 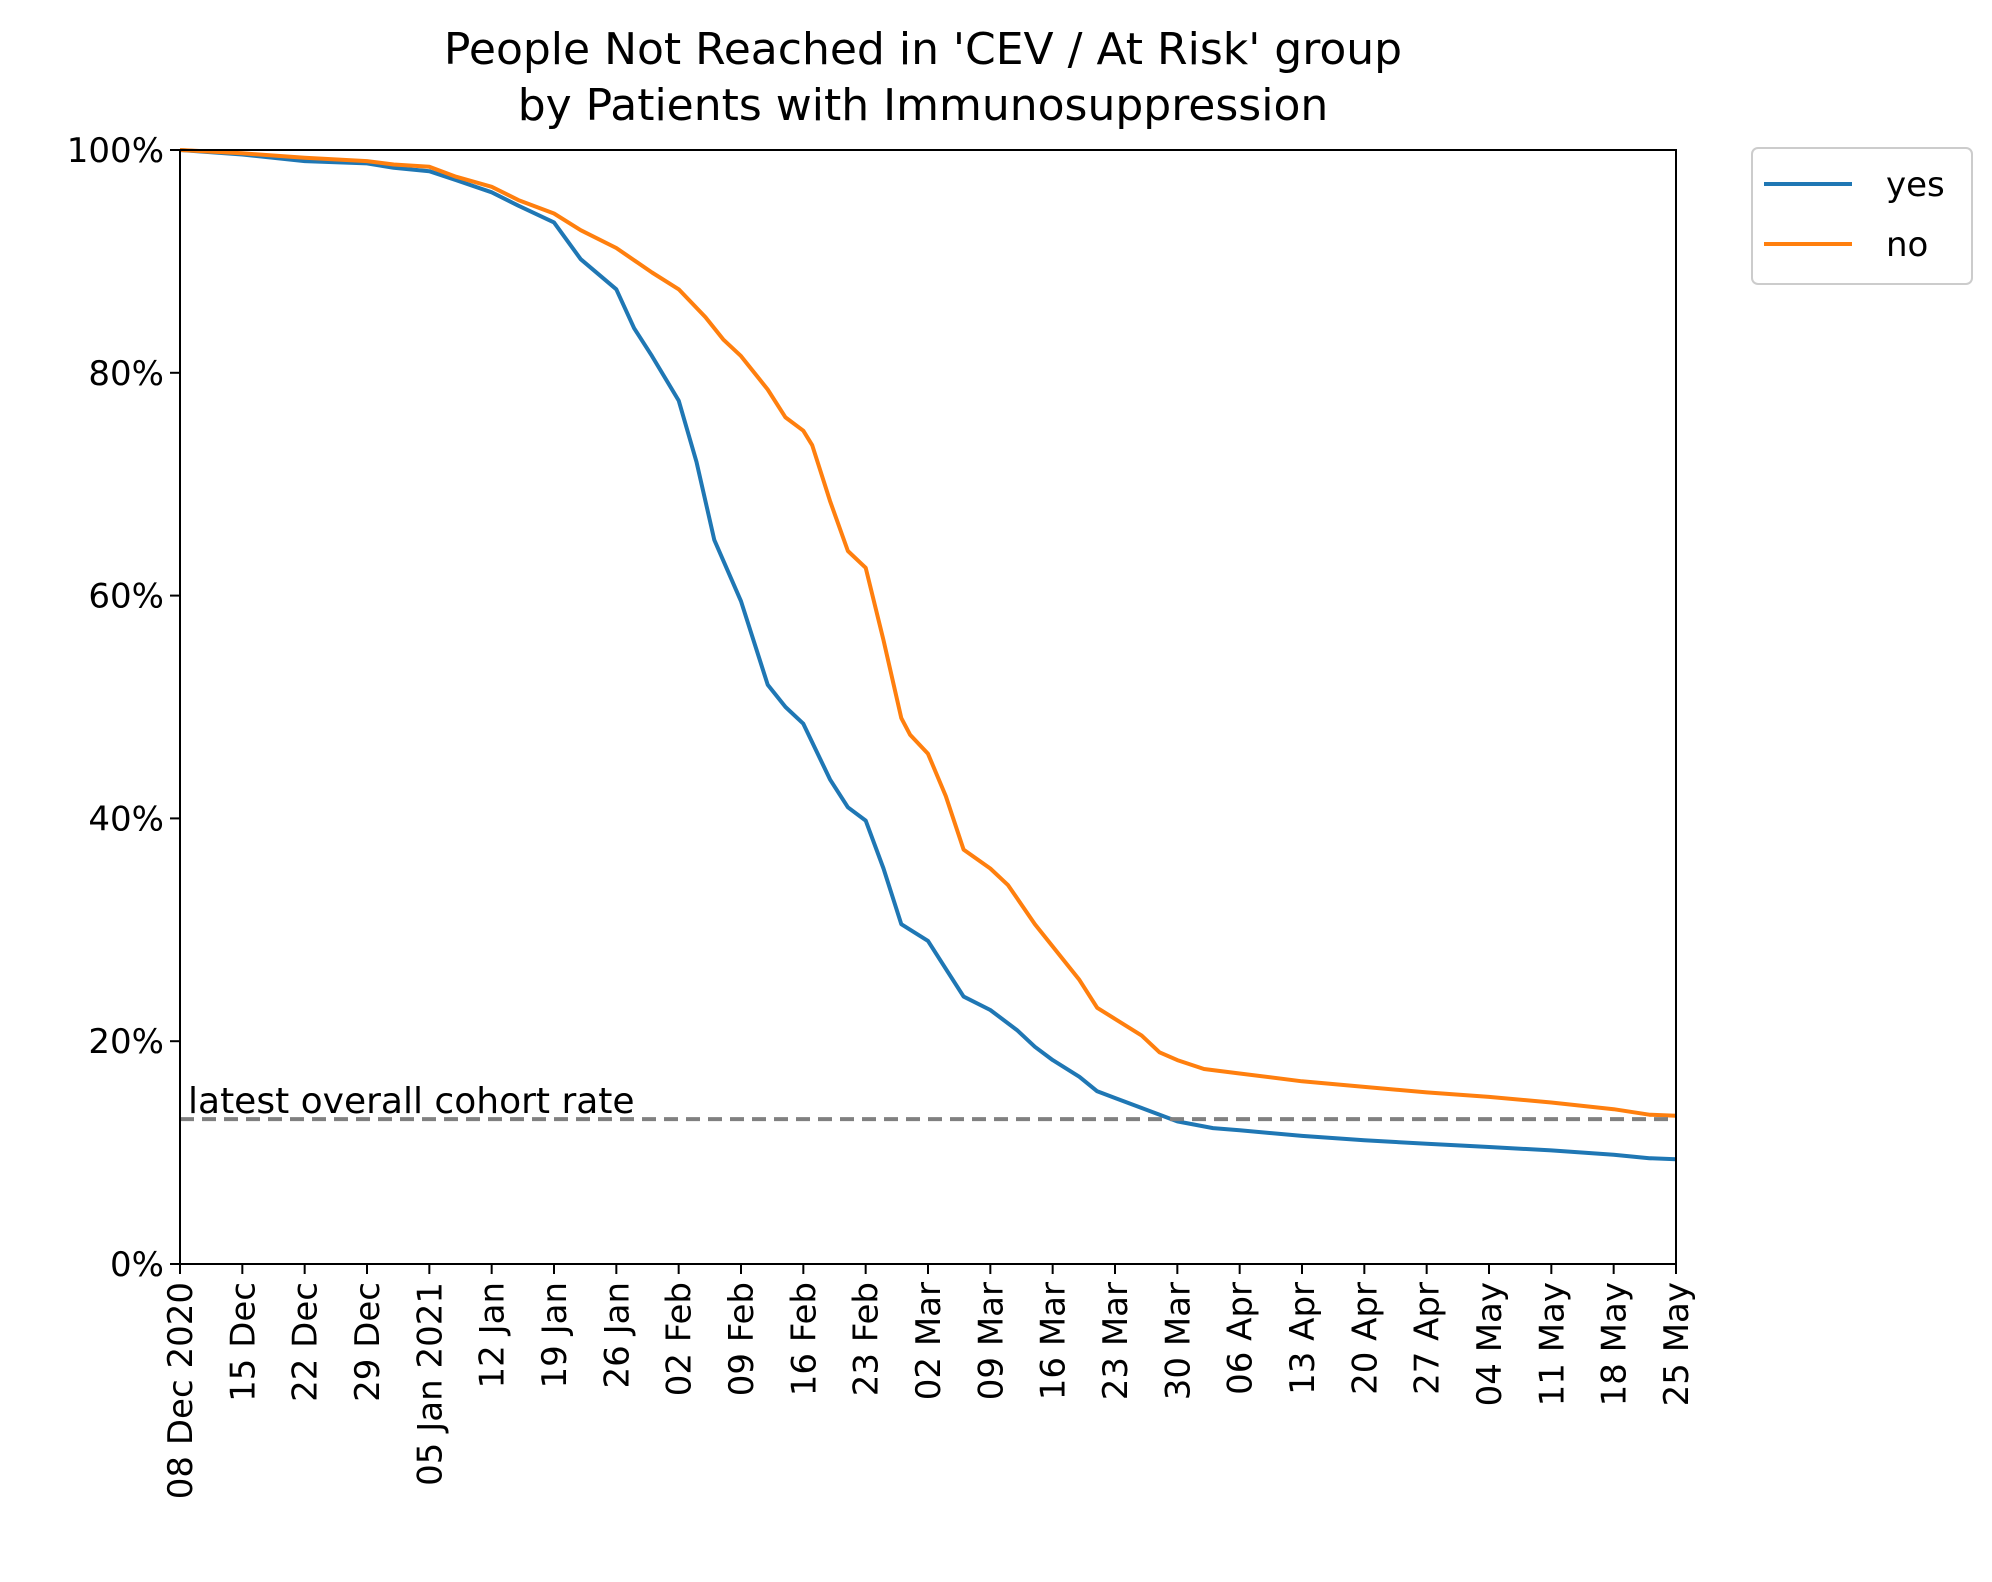 I want to click on x-tick-label: 22 Dec, so click(x=306, y=1342).